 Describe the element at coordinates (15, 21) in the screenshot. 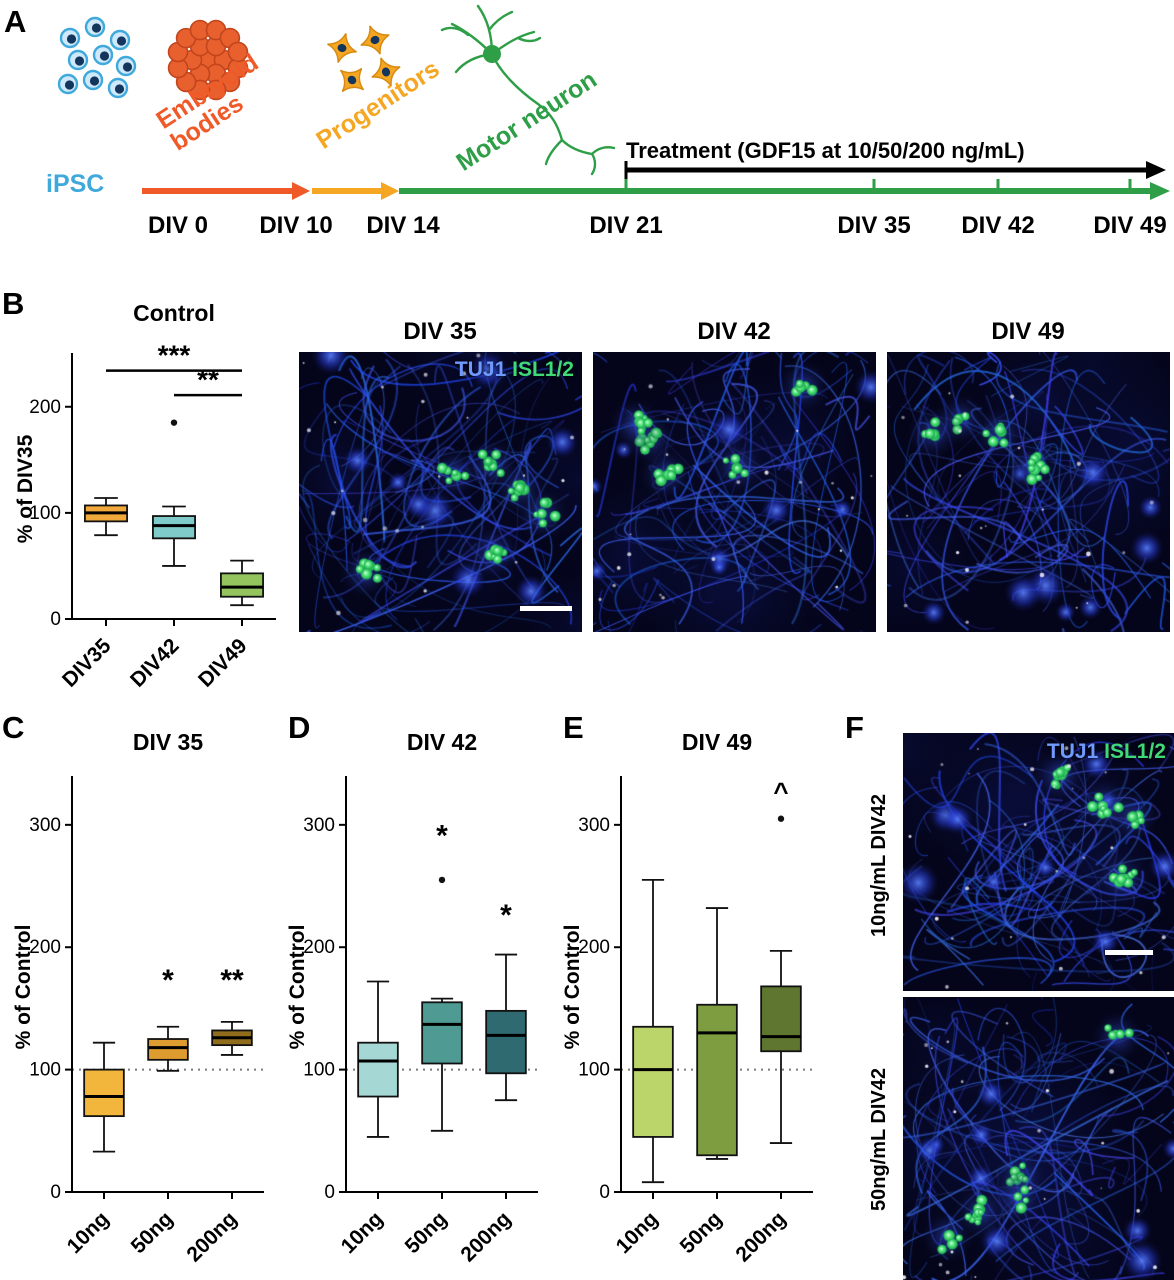

I see `panel-label-a: A` at that location.